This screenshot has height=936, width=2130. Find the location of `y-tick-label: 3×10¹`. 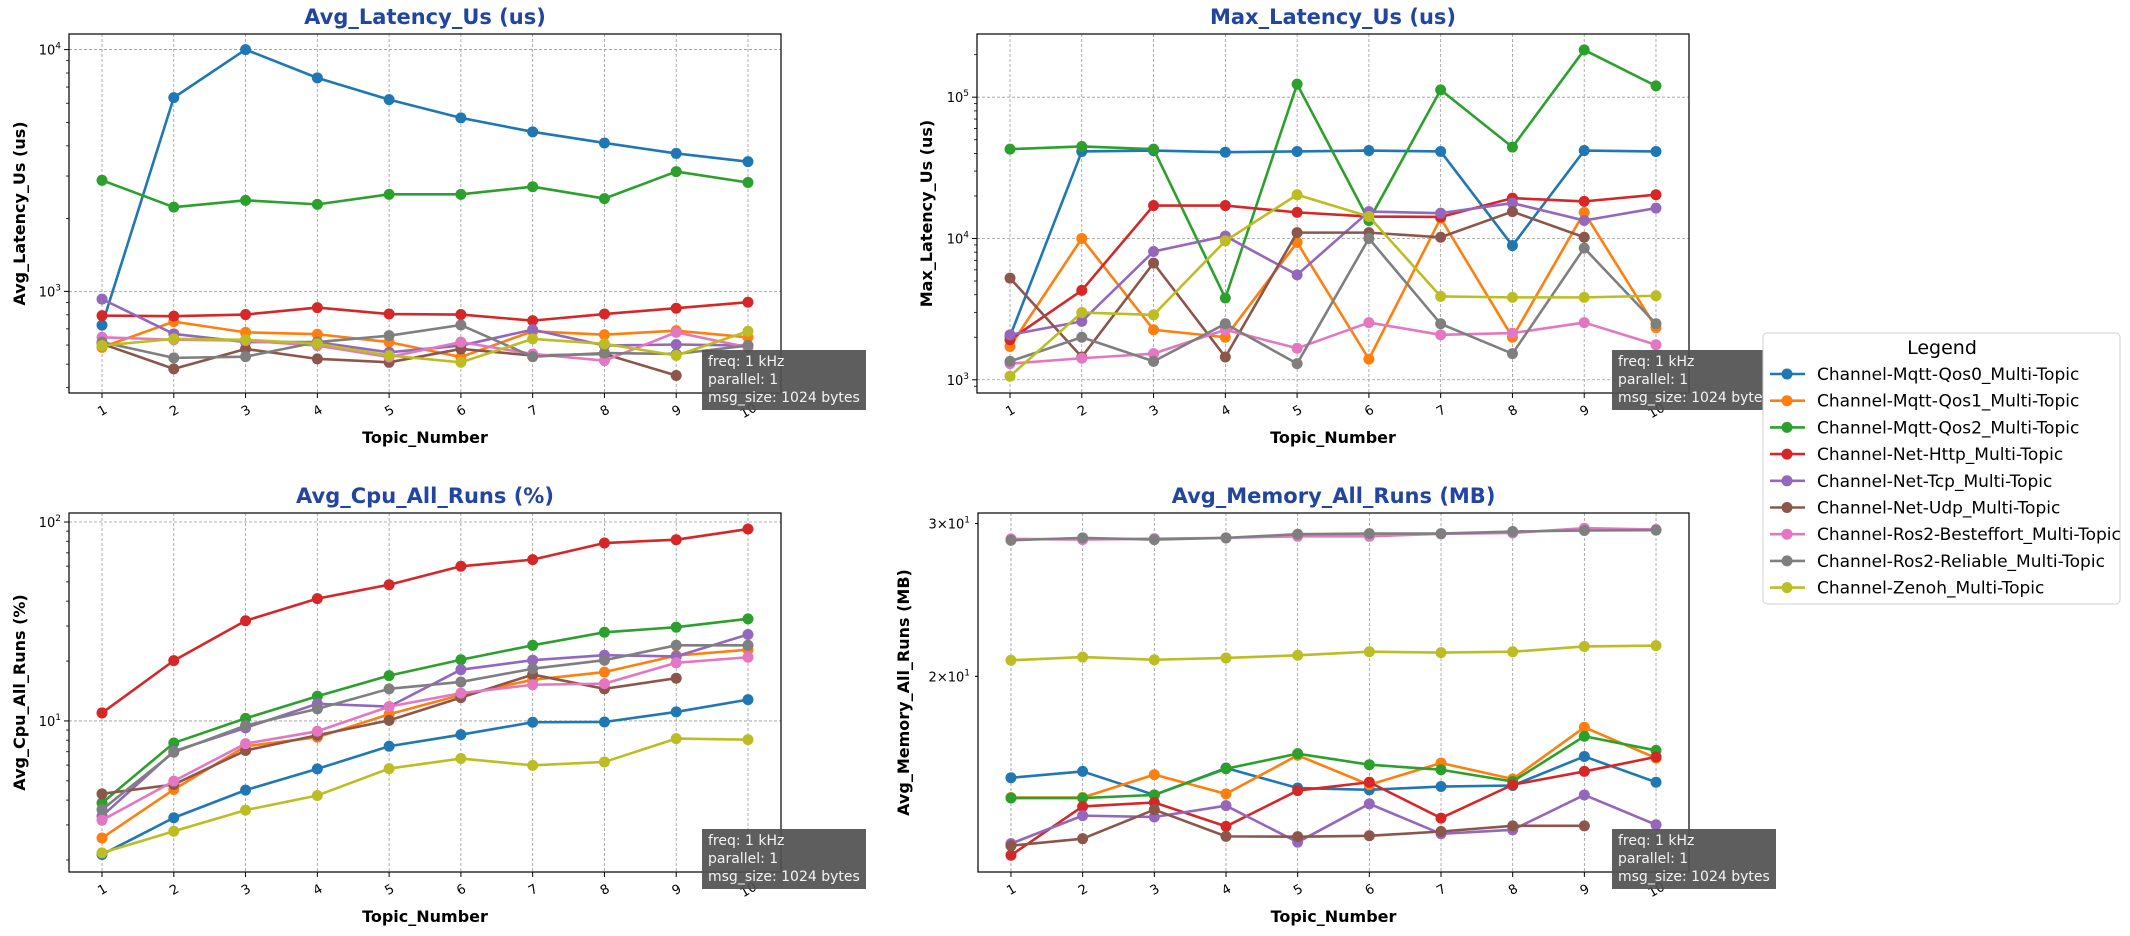

y-tick-label: 3×10¹ is located at coordinates (949, 524).